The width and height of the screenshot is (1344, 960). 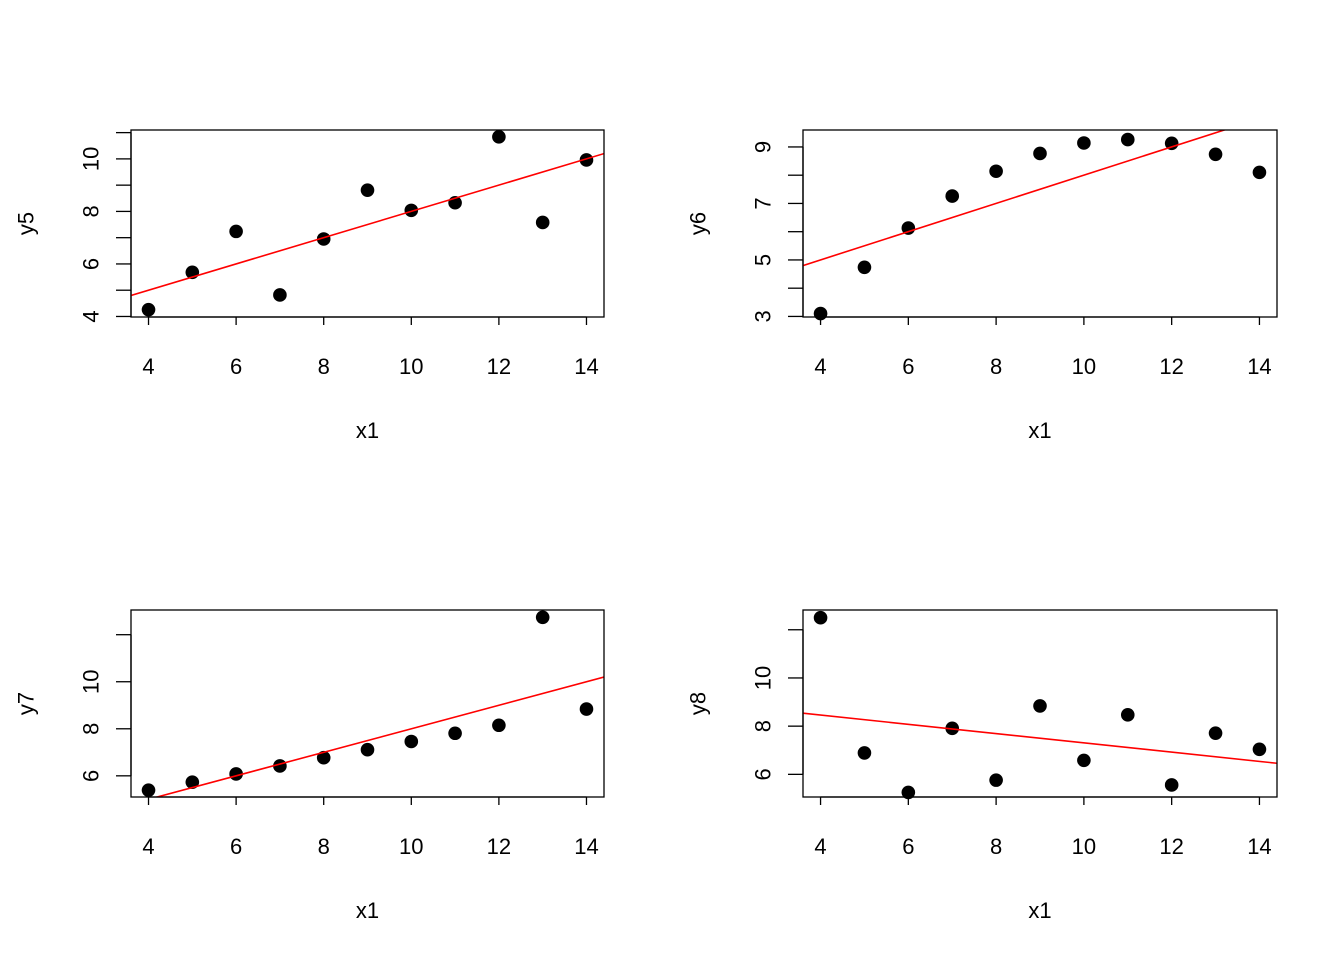 What do you see at coordinates (763, 203) in the screenshot?
I see `y-tick-label: 7` at bounding box center [763, 203].